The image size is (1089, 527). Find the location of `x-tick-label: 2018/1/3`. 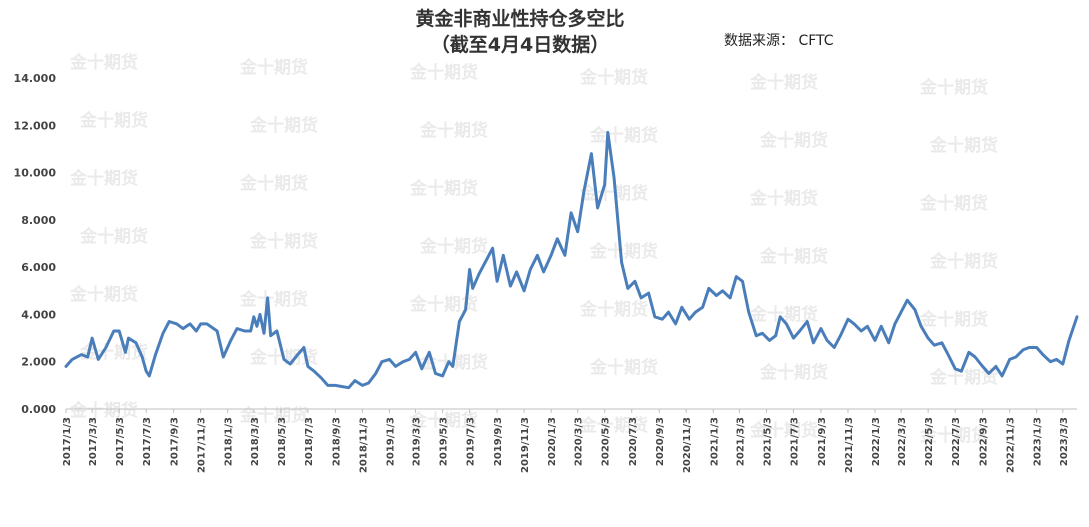

x-tick-label: 2018/1/3 is located at coordinates (229, 441).